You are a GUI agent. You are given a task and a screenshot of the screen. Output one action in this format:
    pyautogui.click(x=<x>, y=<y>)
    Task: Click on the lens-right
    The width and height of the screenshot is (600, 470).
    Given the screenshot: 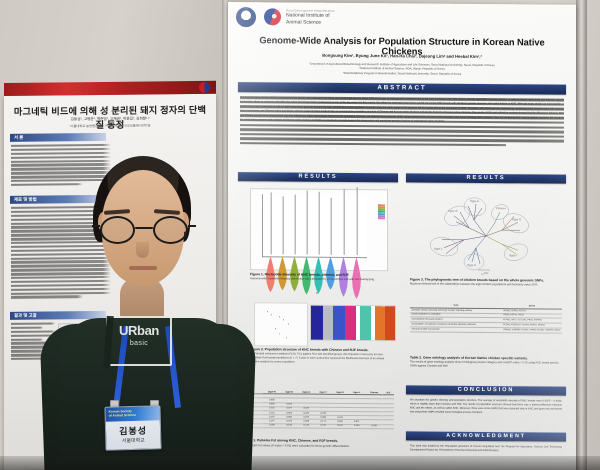 What is the action you would take?
    pyautogui.click(x=170, y=230)
    